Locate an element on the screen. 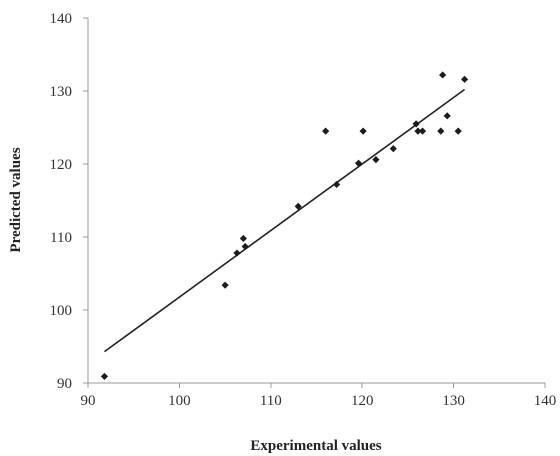 This screenshot has width=560, height=456. x-tick-label: 130 is located at coordinates (453, 401).